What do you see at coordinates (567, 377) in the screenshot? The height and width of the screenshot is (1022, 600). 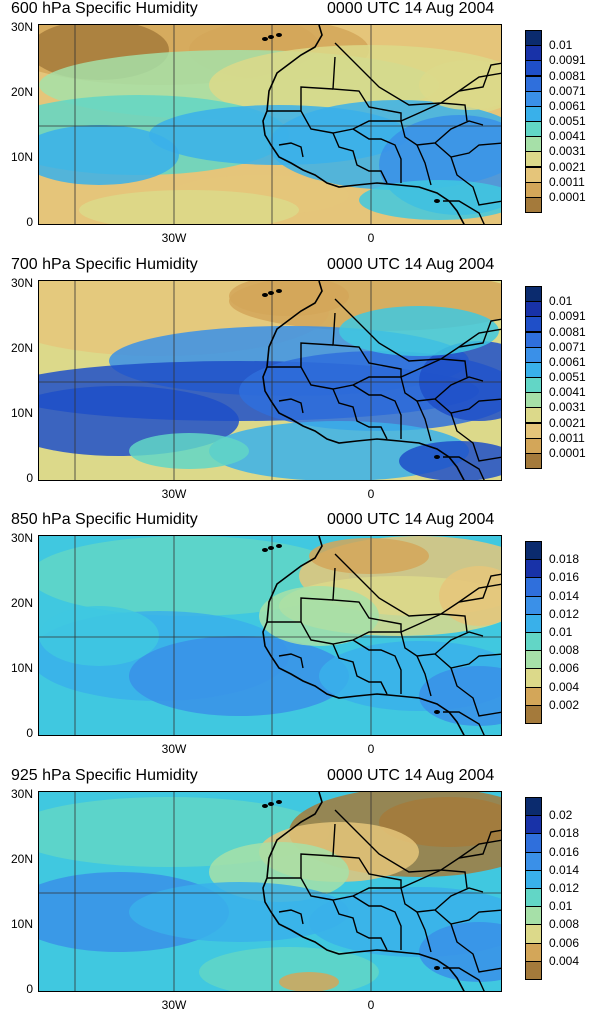 I see `legend-label: 0.0051` at bounding box center [567, 377].